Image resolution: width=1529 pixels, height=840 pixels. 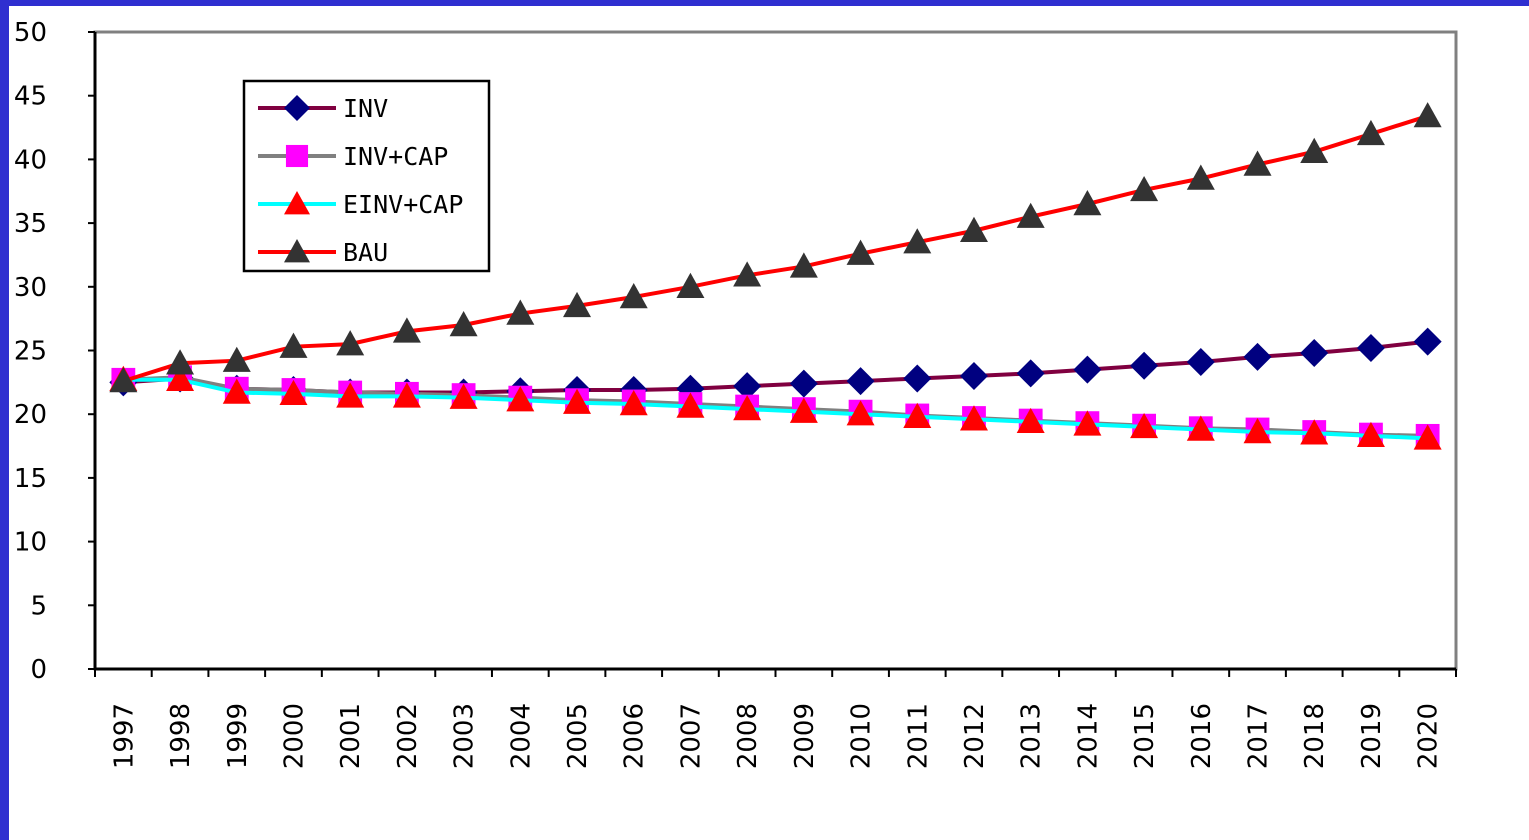 What do you see at coordinates (30, 224) in the screenshot?
I see `y-tick-label: 35` at bounding box center [30, 224].